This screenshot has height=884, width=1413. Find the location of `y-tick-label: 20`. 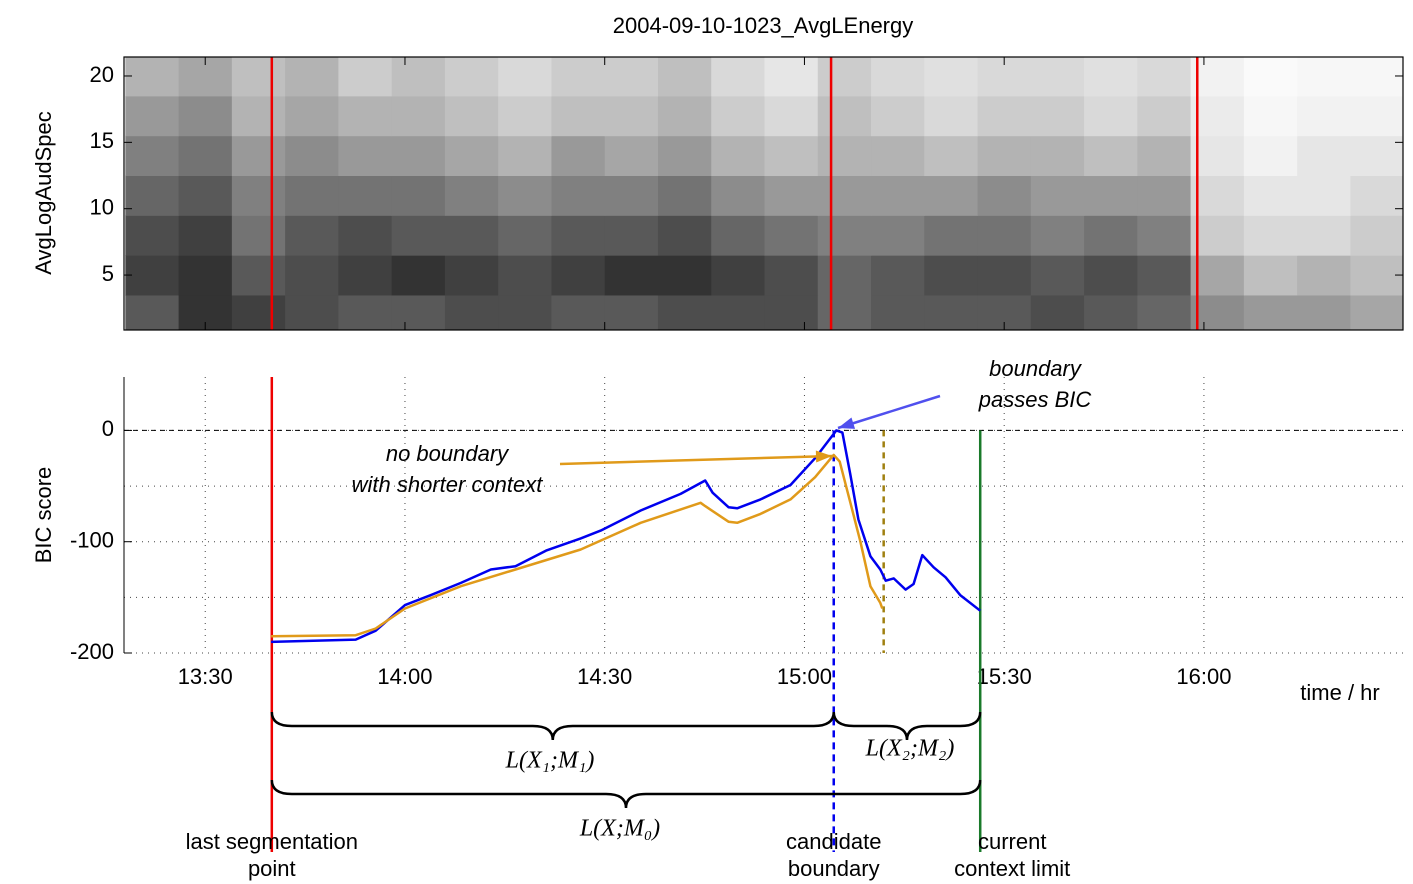

y-tick-label: 20 is located at coordinates (102, 74).